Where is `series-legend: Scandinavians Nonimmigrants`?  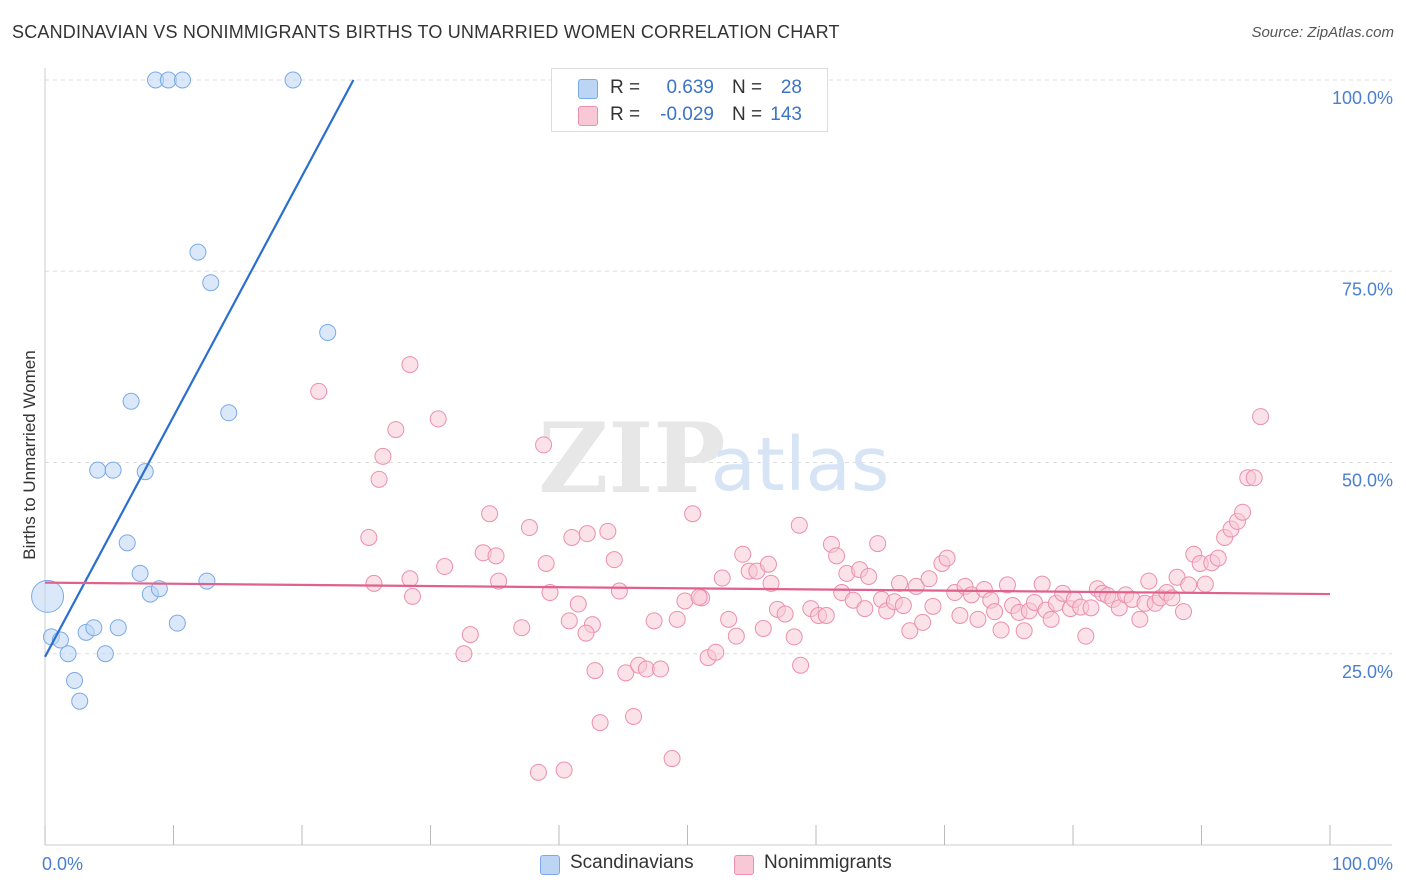
series-legend: Scandinavians Nonimmigrants is located at coordinates (703, 865).